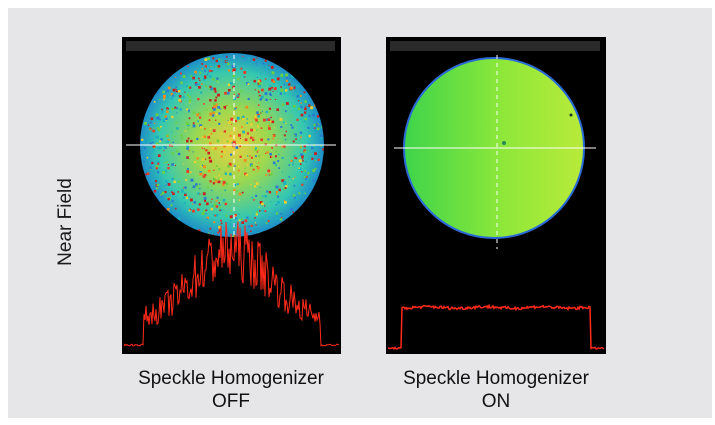 The height and width of the screenshot is (425, 715). I want to click on caption-off-line2: OFF, so click(231, 401).